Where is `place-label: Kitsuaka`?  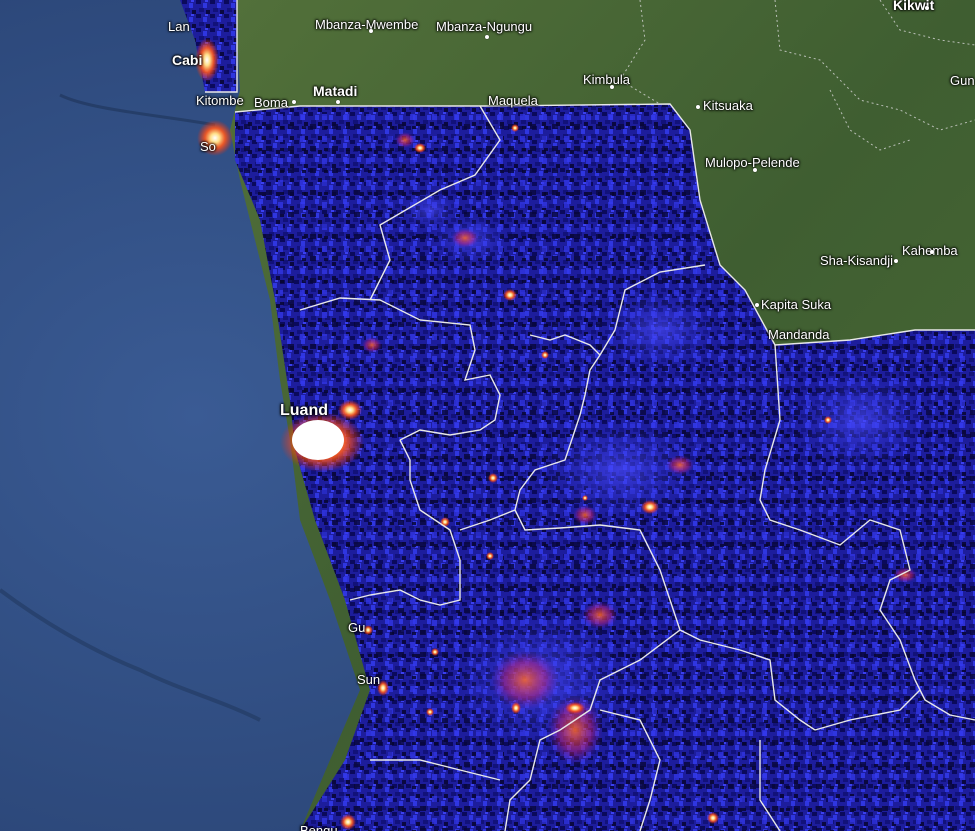
place-label: Kitsuaka is located at coordinates (728, 105).